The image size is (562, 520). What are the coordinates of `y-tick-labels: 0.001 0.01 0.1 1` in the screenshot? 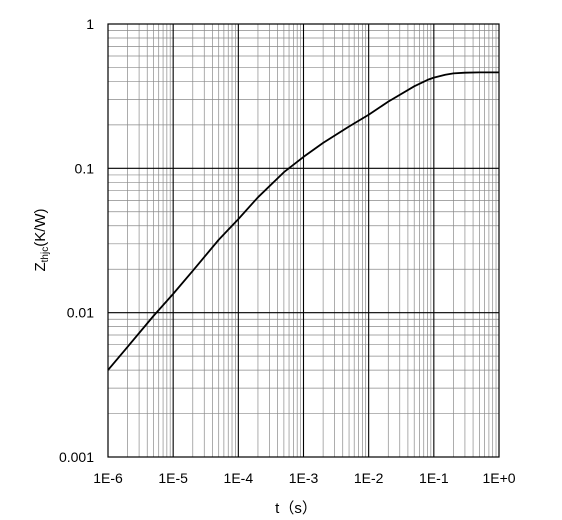 It's located at (76, 240).